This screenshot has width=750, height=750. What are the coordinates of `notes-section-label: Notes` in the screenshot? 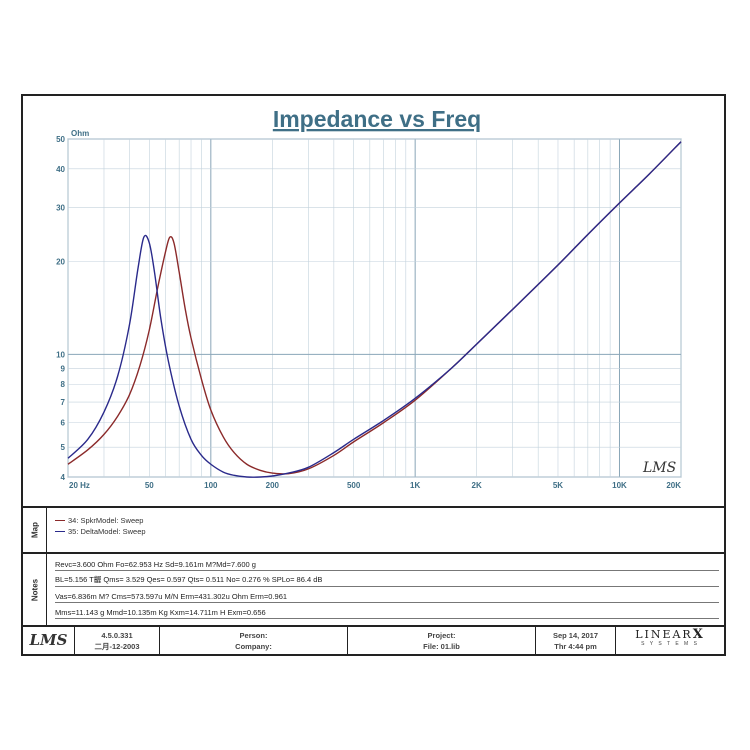 It's located at (35, 589).